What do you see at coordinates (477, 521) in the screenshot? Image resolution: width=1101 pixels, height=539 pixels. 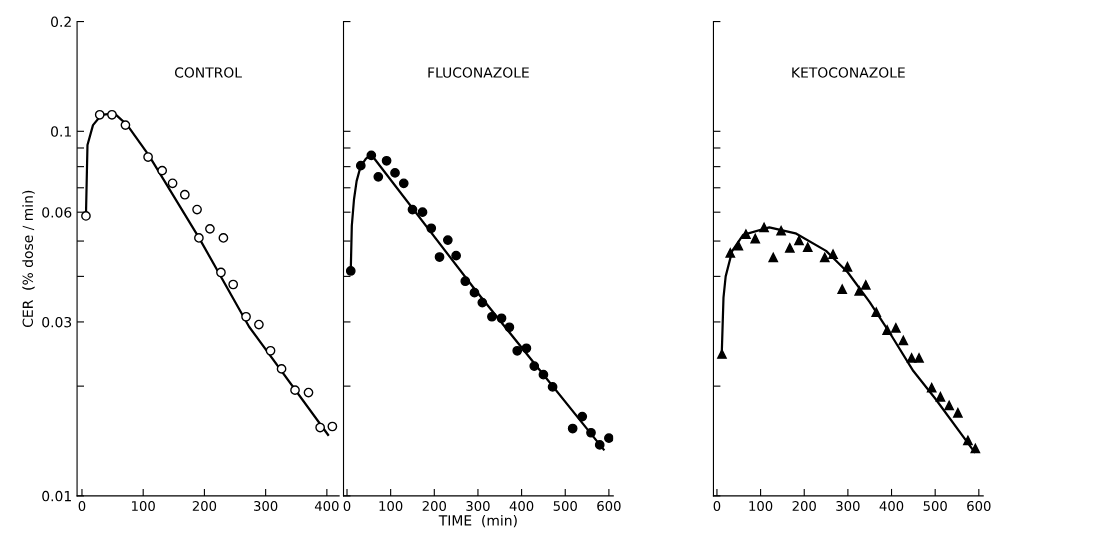 I see `x-axis-title: TIME (min)` at bounding box center [477, 521].